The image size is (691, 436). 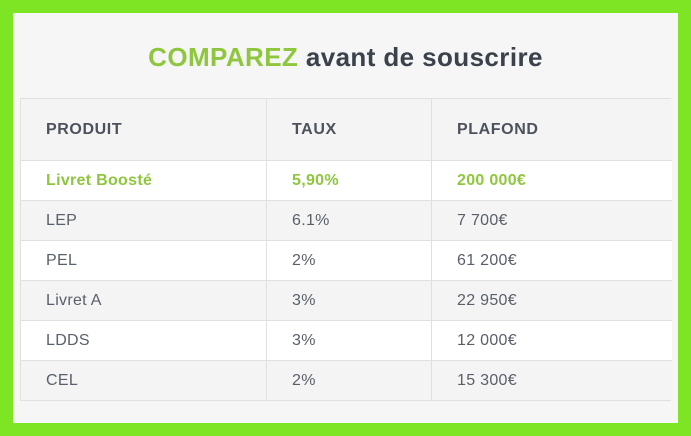 I want to click on cell-plafond-pel: 61 200€, so click(x=551, y=260).